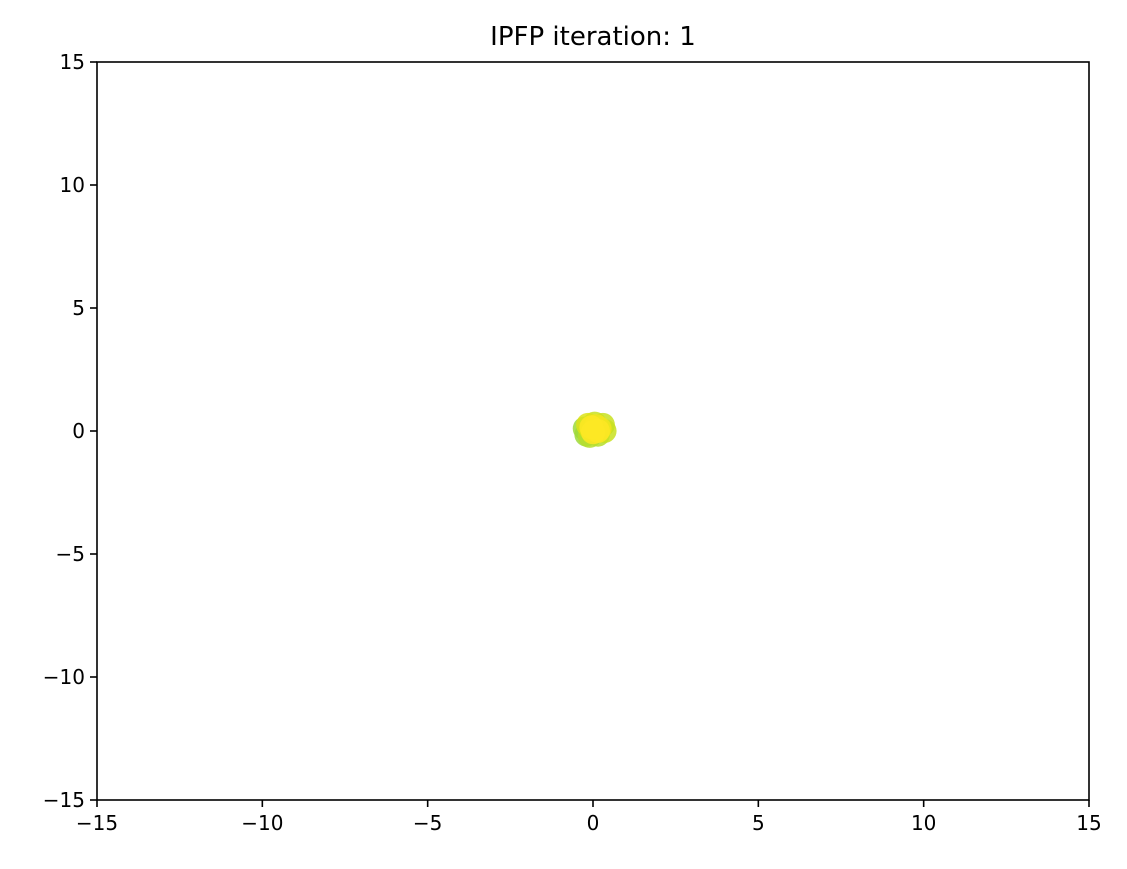 The image size is (1127, 869). What do you see at coordinates (64, 677) in the screenshot?
I see `y-tick-label: −10` at bounding box center [64, 677].